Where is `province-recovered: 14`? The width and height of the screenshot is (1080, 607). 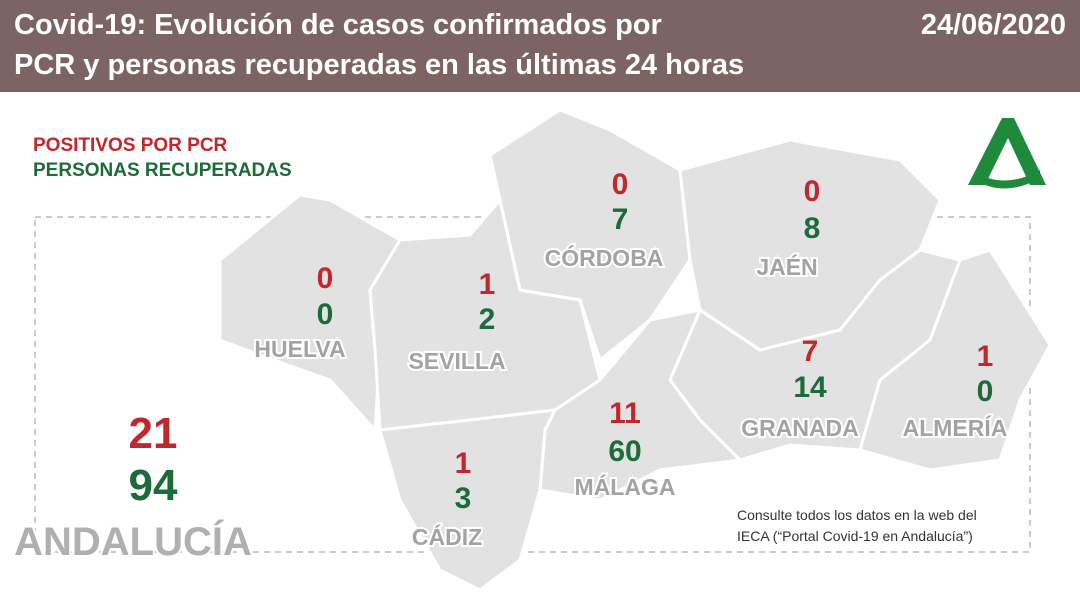 province-recovered: 14 is located at coordinates (810, 387).